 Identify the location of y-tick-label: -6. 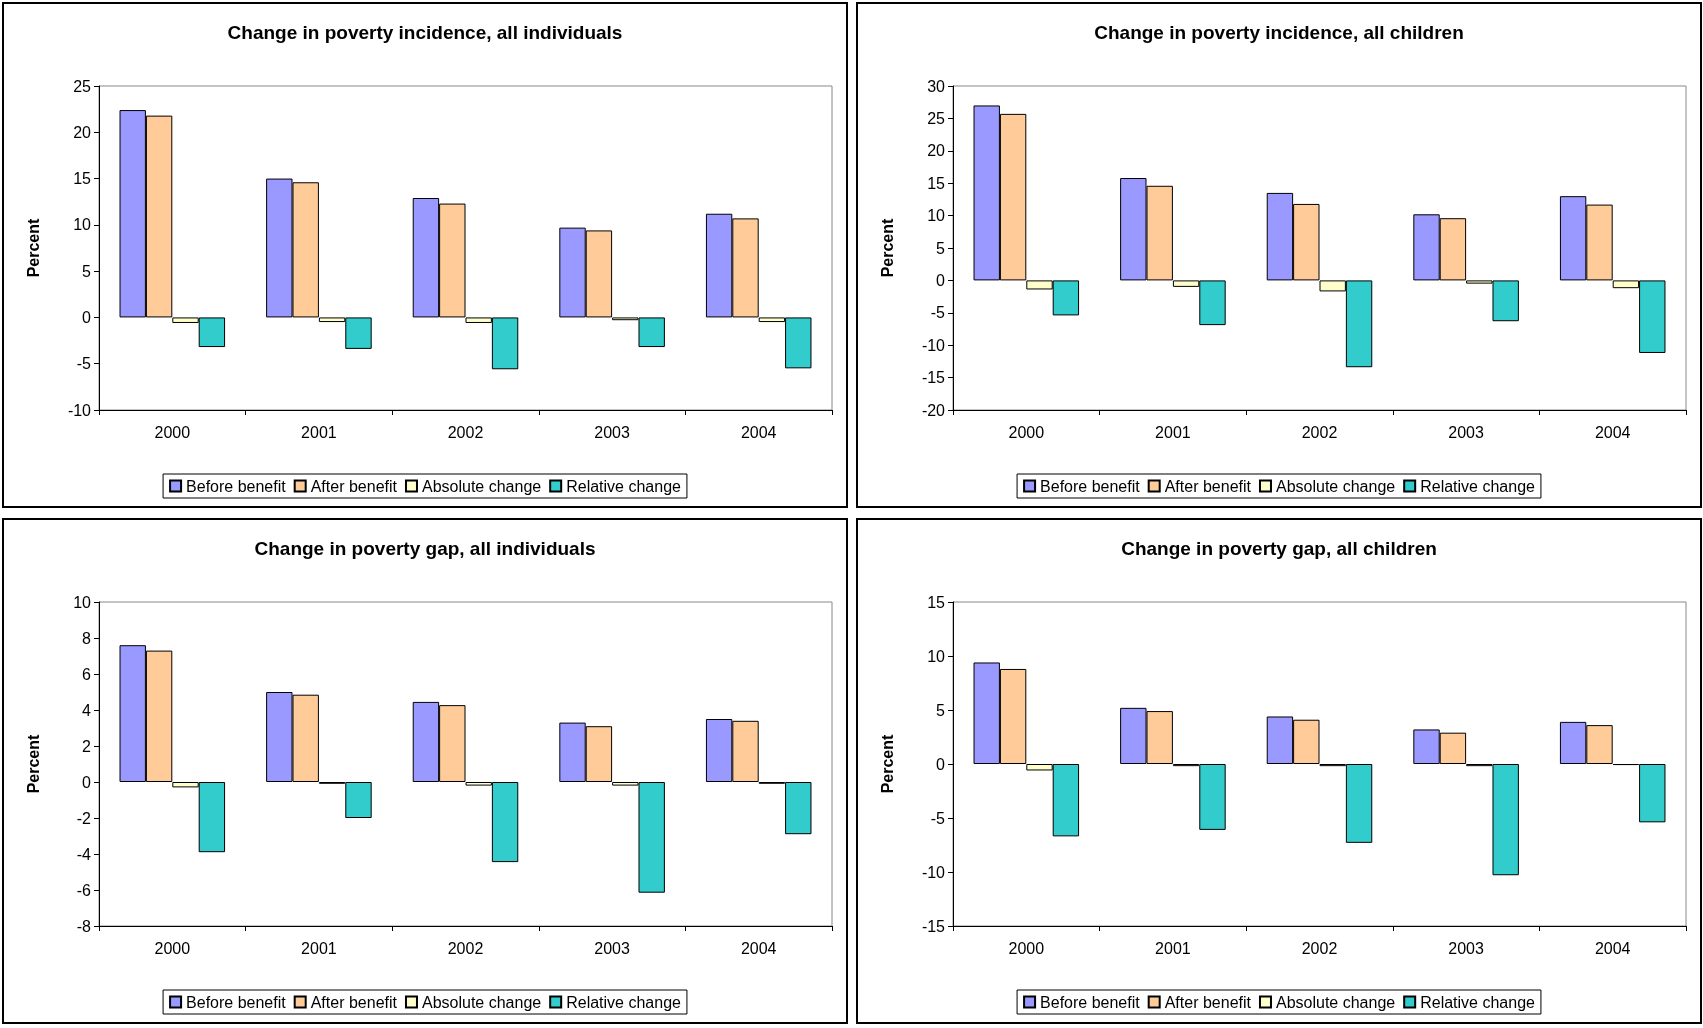
(84, 890).